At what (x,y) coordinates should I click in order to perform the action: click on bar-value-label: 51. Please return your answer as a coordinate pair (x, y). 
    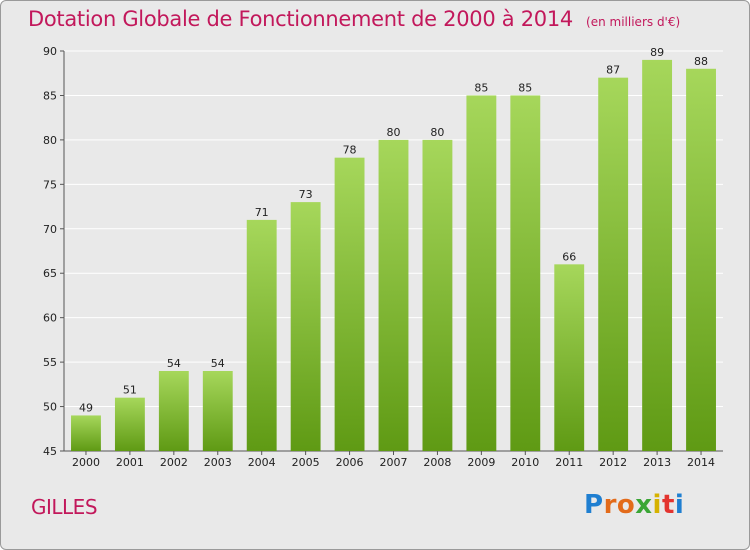
    Looking at the image, I should click on (130, 390).